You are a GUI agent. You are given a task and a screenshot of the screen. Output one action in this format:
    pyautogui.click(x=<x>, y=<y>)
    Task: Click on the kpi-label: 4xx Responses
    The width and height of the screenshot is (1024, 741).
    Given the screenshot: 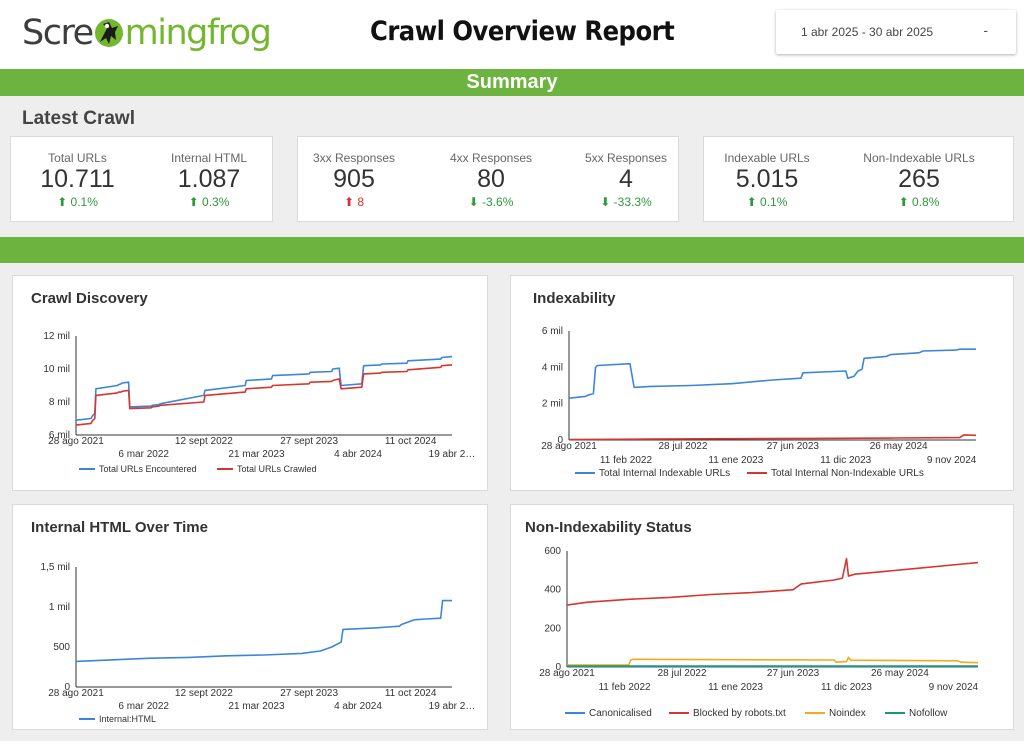 What is the action you would take?
    pyautogui.click(x=491, y=158)
    